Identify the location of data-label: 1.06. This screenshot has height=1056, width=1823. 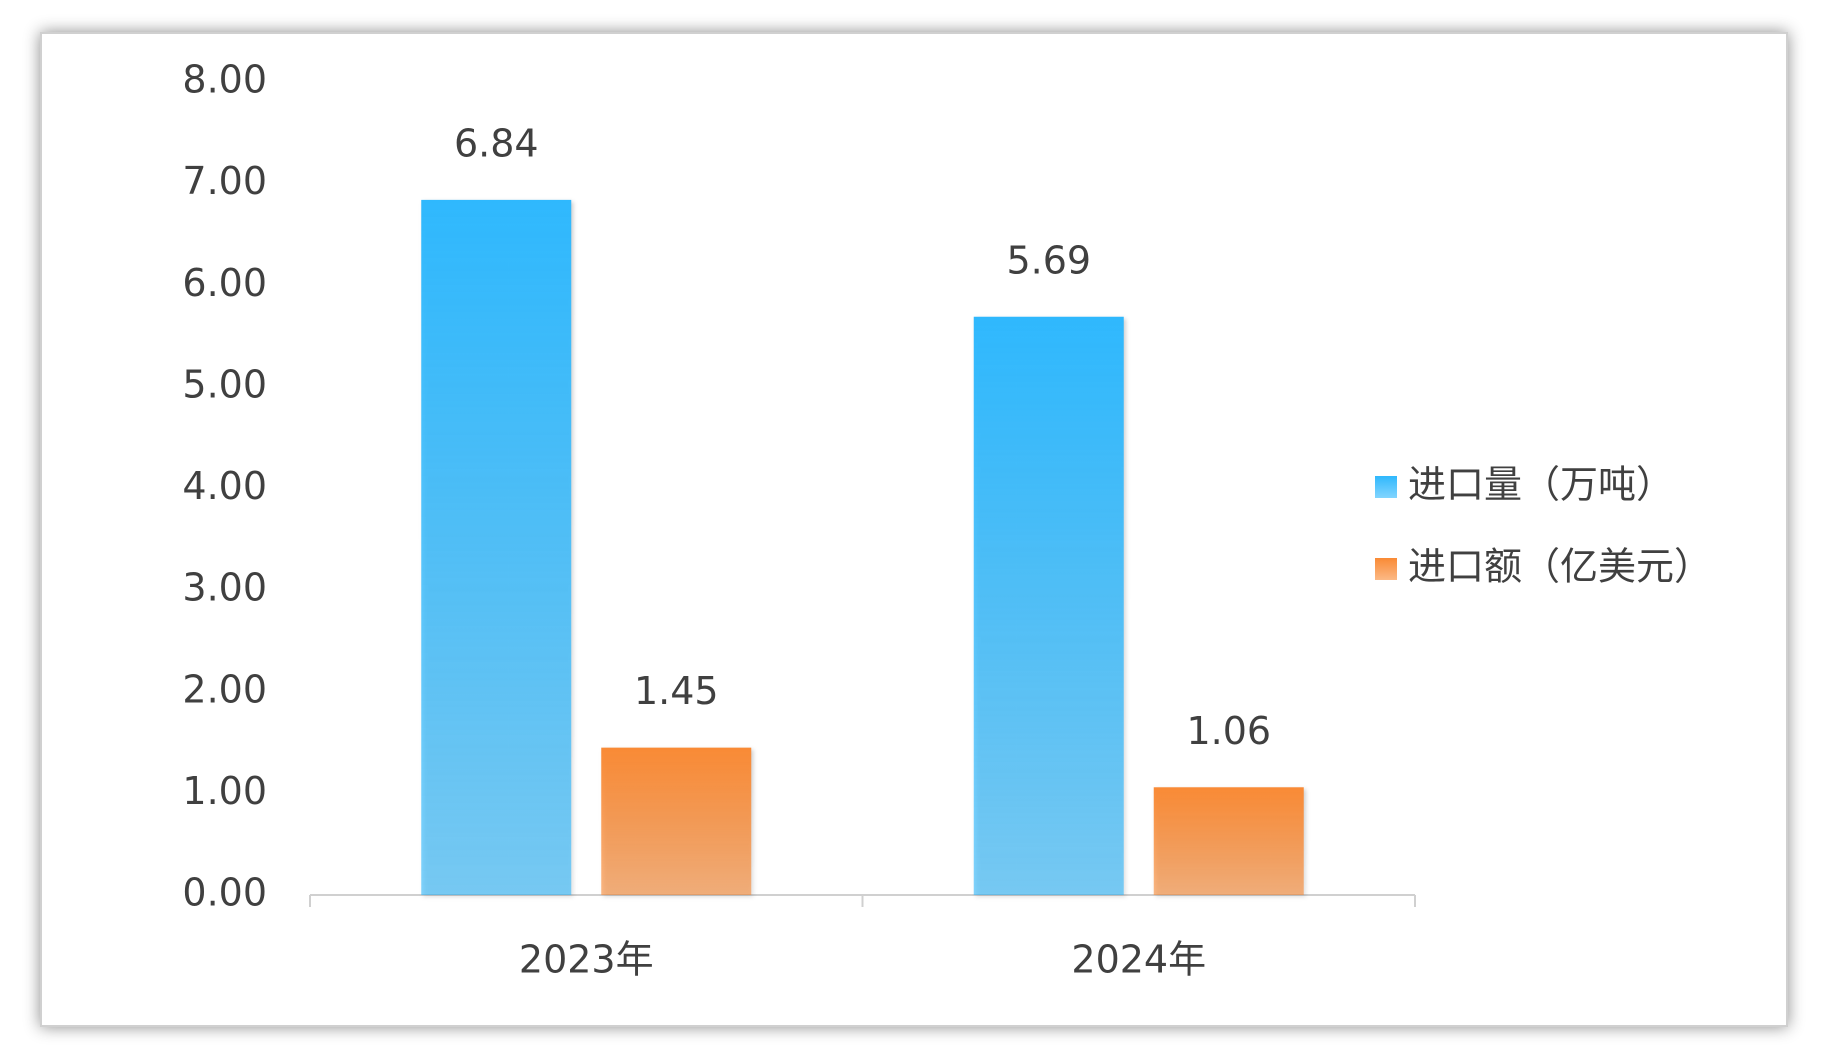
(1228, 731).